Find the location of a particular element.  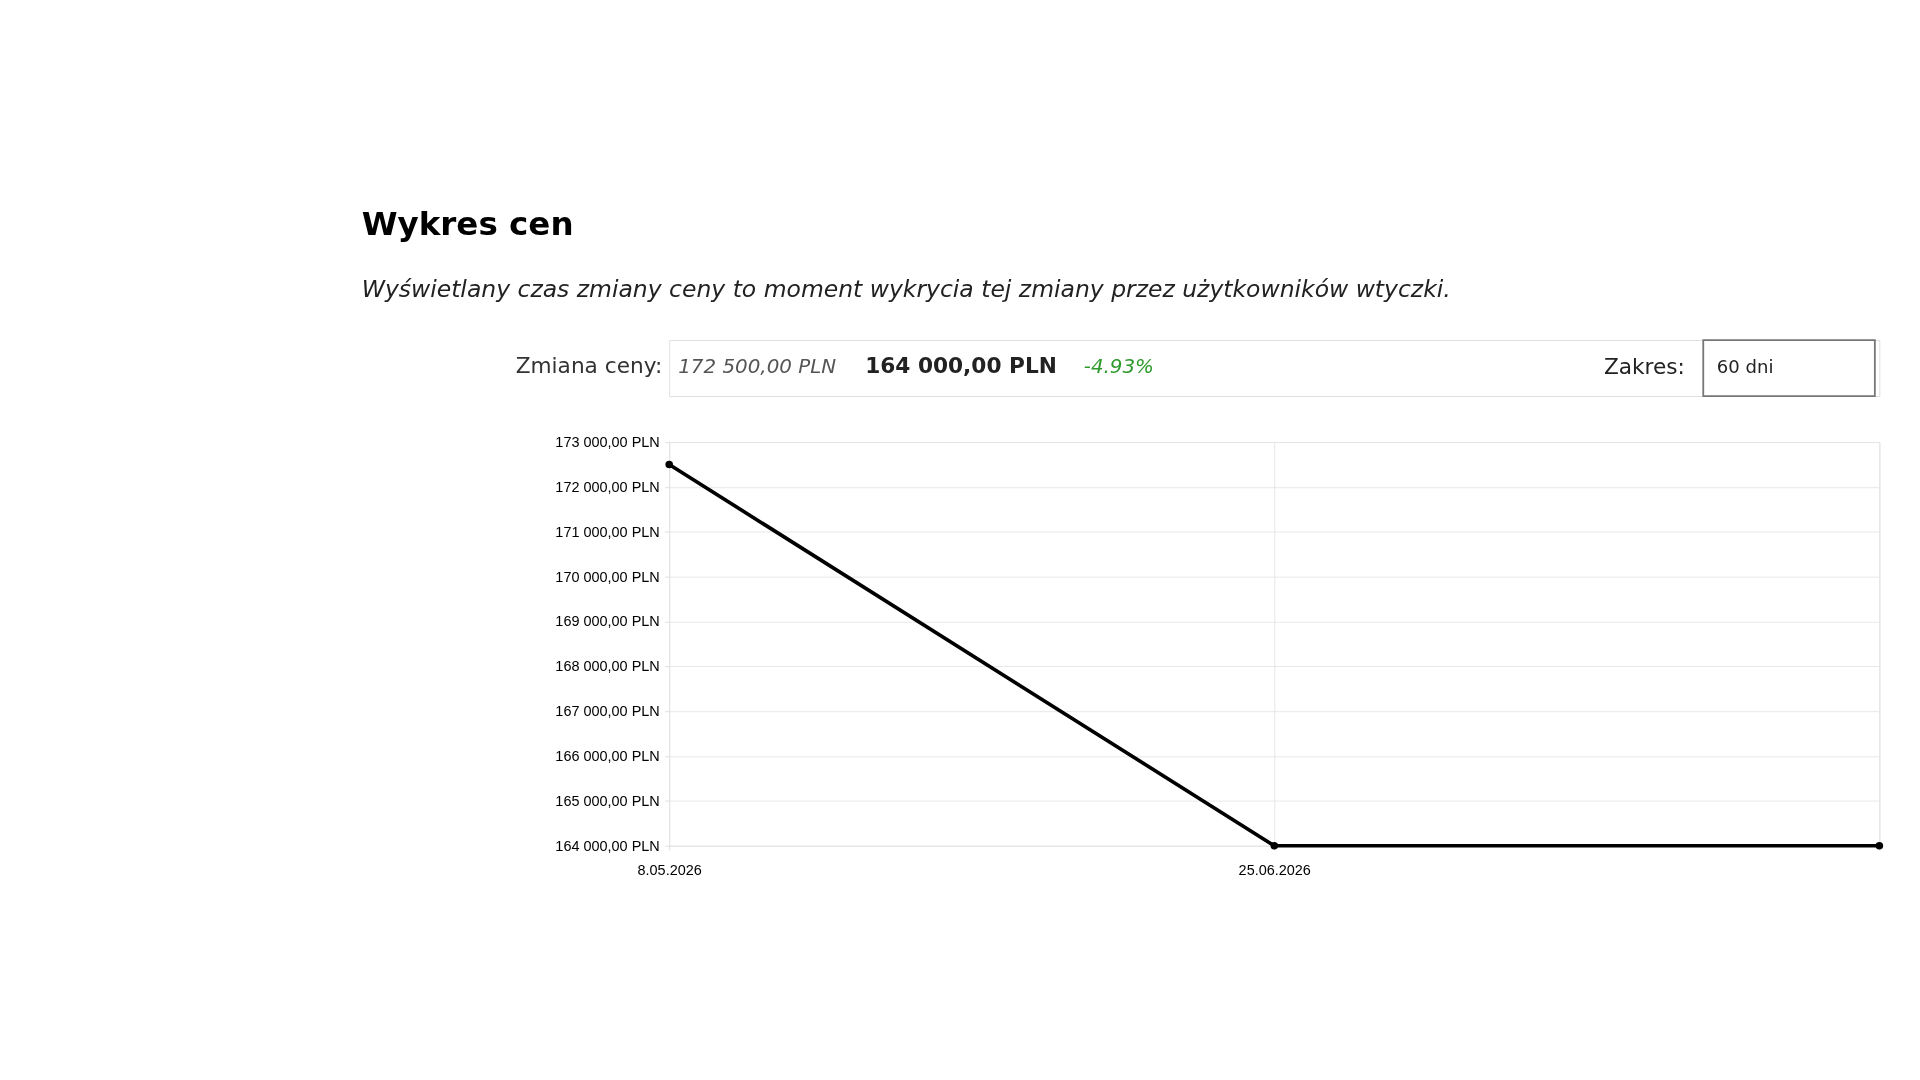

y-tick-label: 167 000,00 PLN is located at coordinates (607, 711).